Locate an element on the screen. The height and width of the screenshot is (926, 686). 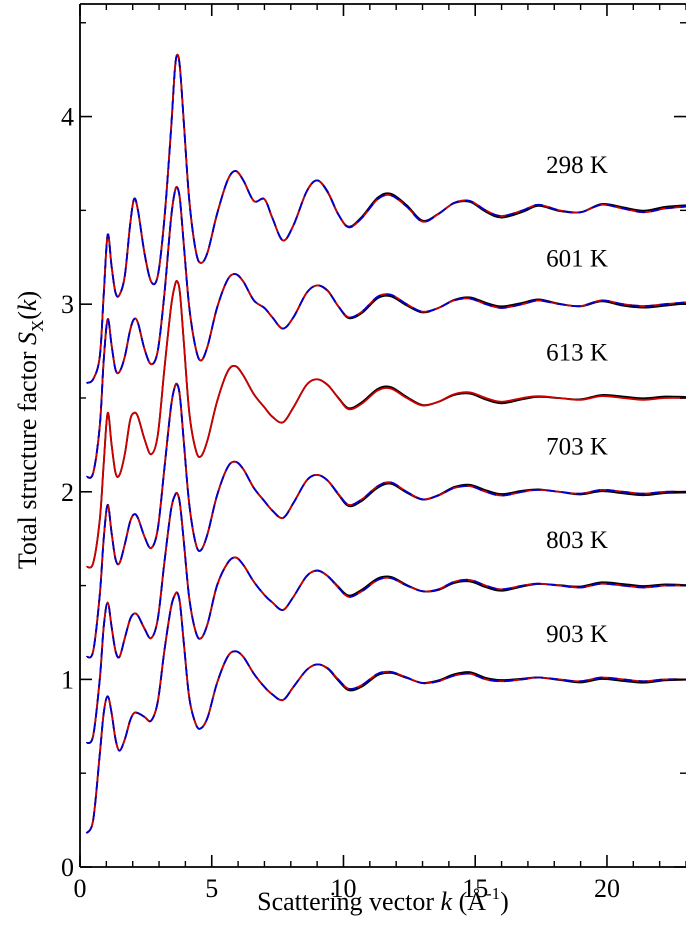
x-axis-title-open: (Å is located at coordinates (469, 901).